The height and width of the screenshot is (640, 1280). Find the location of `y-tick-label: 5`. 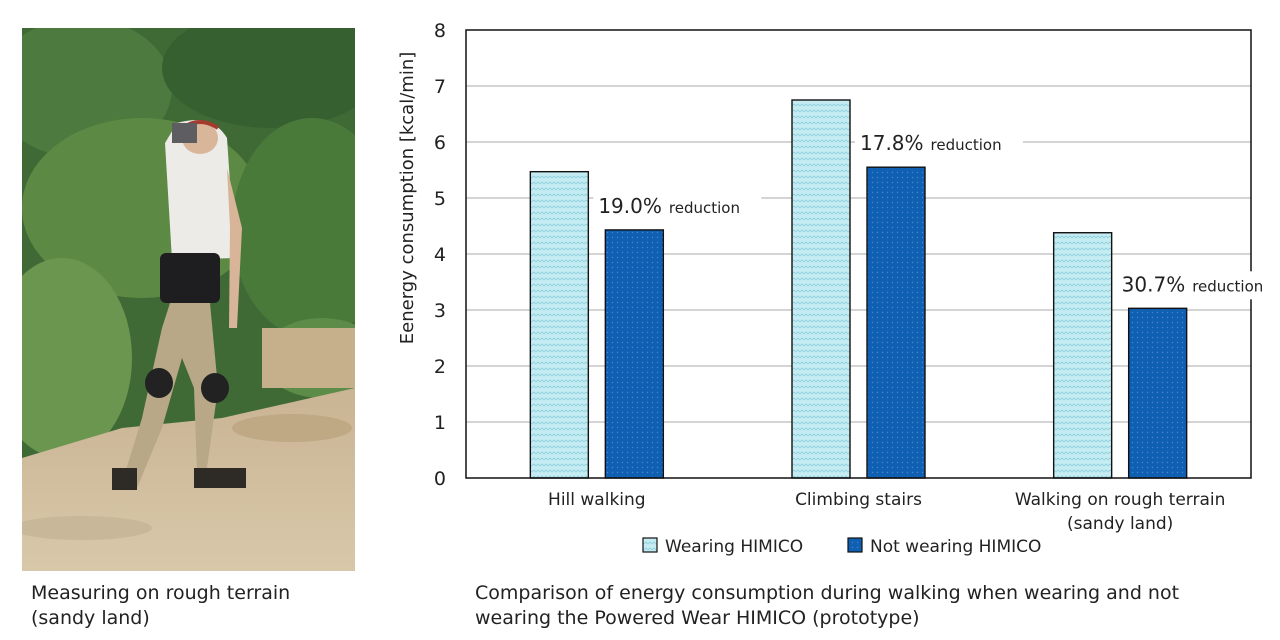

y-tick-label: 5 is located at coordinates (440, 199).